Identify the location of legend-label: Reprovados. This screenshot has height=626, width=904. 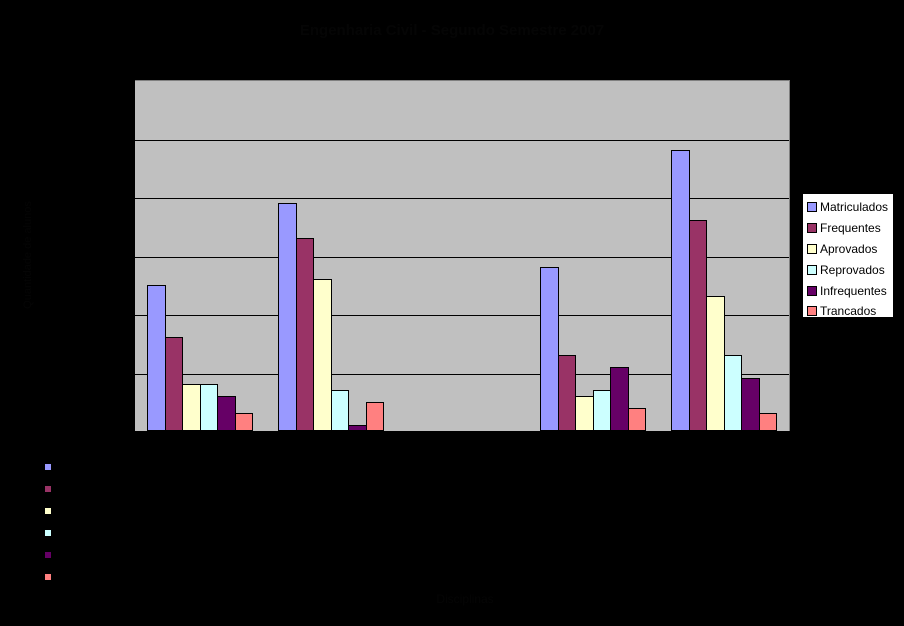
(852, 269).